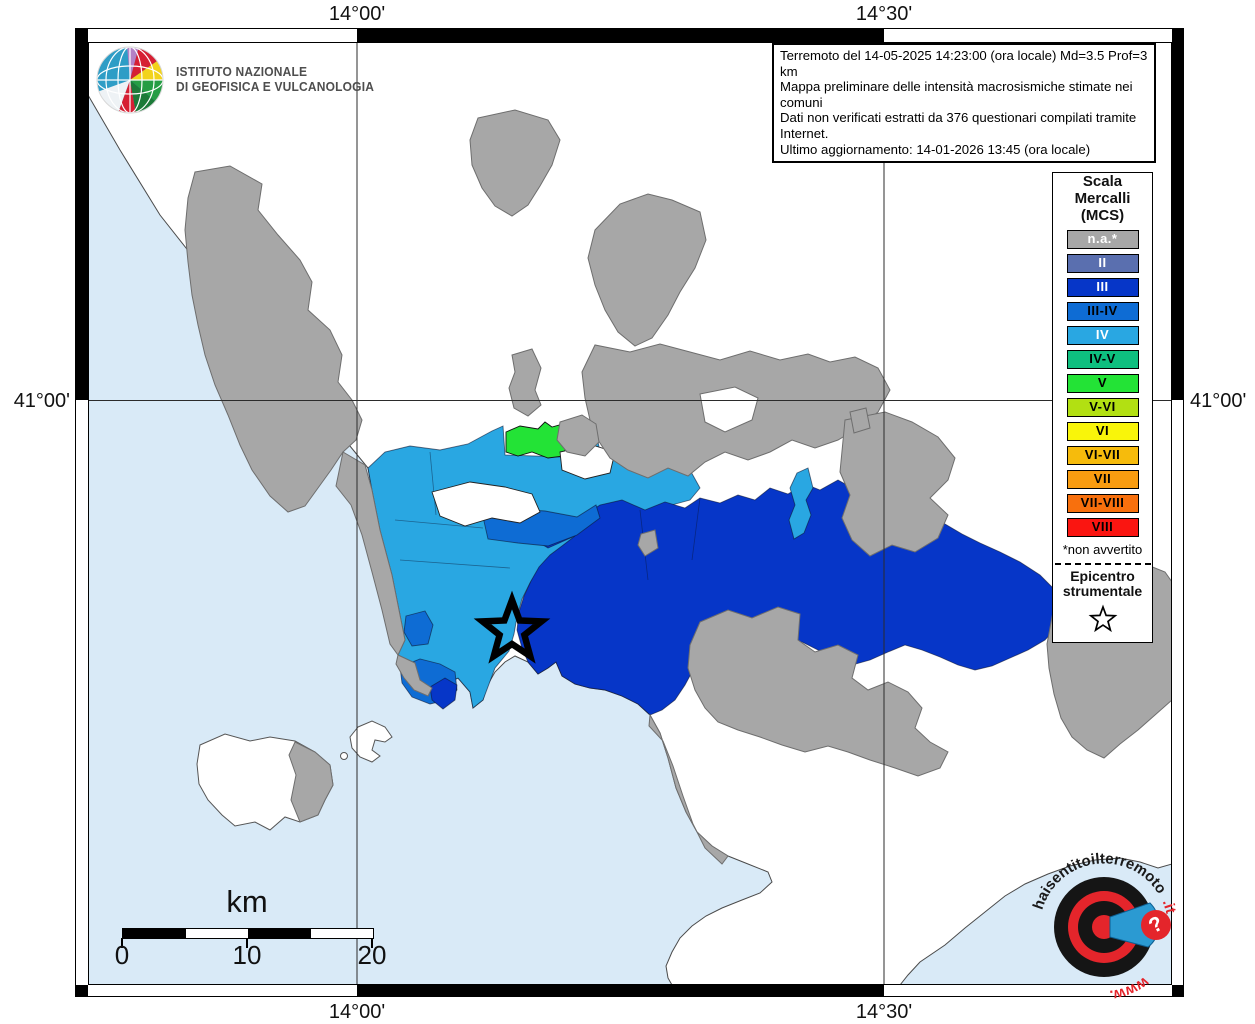  I want to click on island-ischia-gray-part, so click(311, 782).